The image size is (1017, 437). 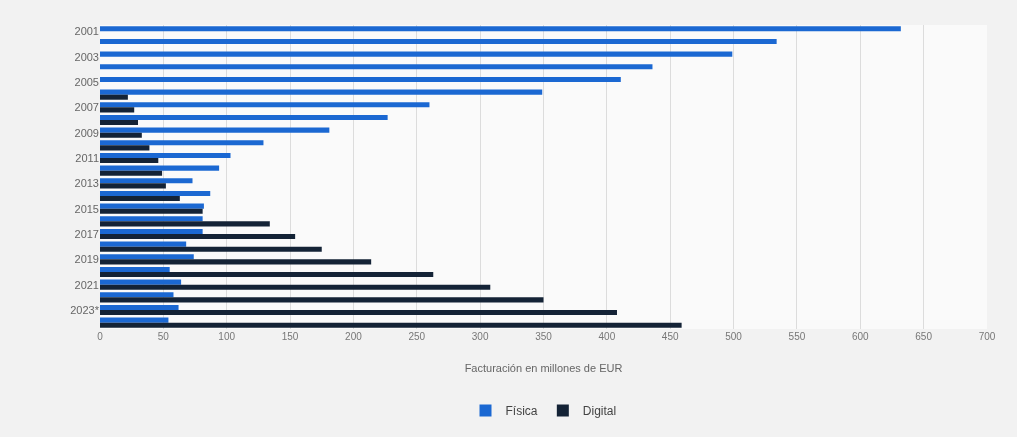 What do you see at coordinates (86, 132) in the screenshot?
I see `y-tick-label: 2009` at bounding box center [86, 132].